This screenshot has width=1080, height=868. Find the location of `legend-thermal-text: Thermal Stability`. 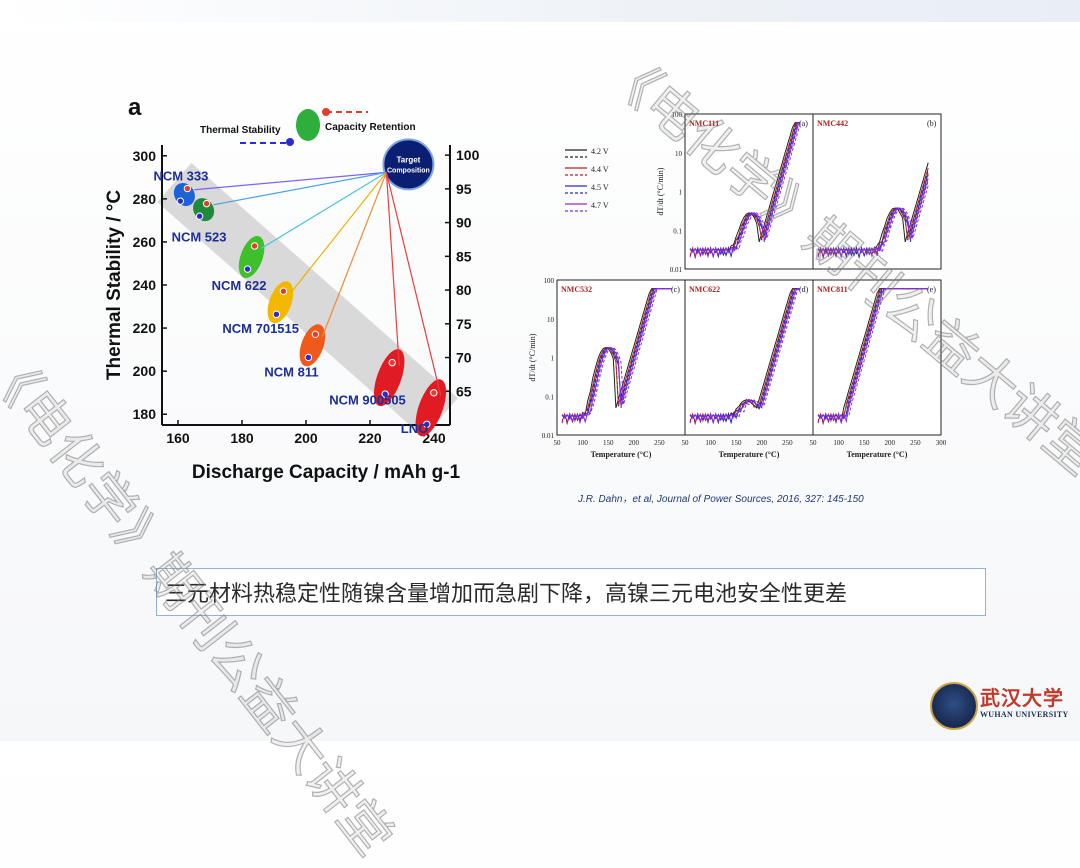

legend-thermal-text: Thermal Stability is located at coordinates (240, 130).